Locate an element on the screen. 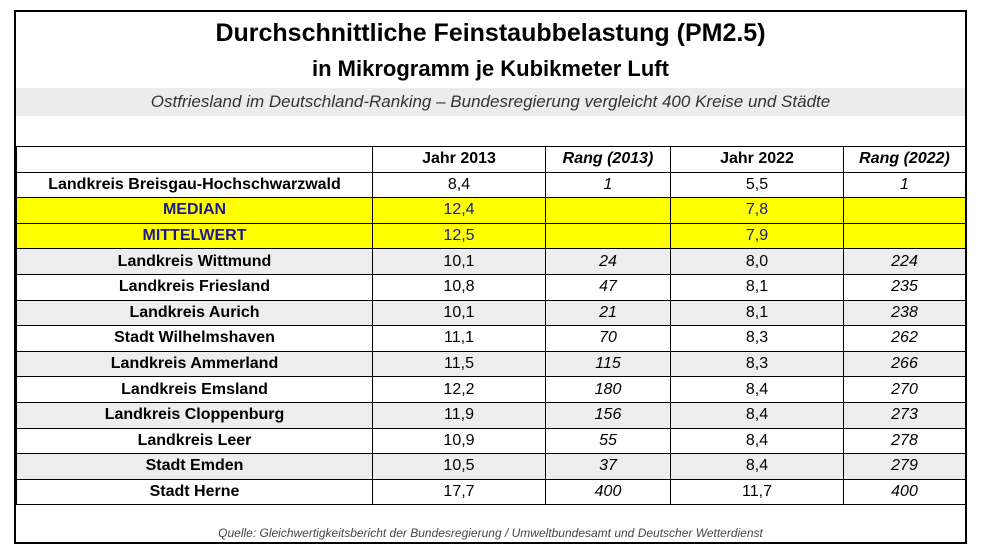 The width and height of the screenshot is (983, 552). table-row: Landkreis Emsland 12,2 180 8,4 270 is located at coordinates (491, 389).